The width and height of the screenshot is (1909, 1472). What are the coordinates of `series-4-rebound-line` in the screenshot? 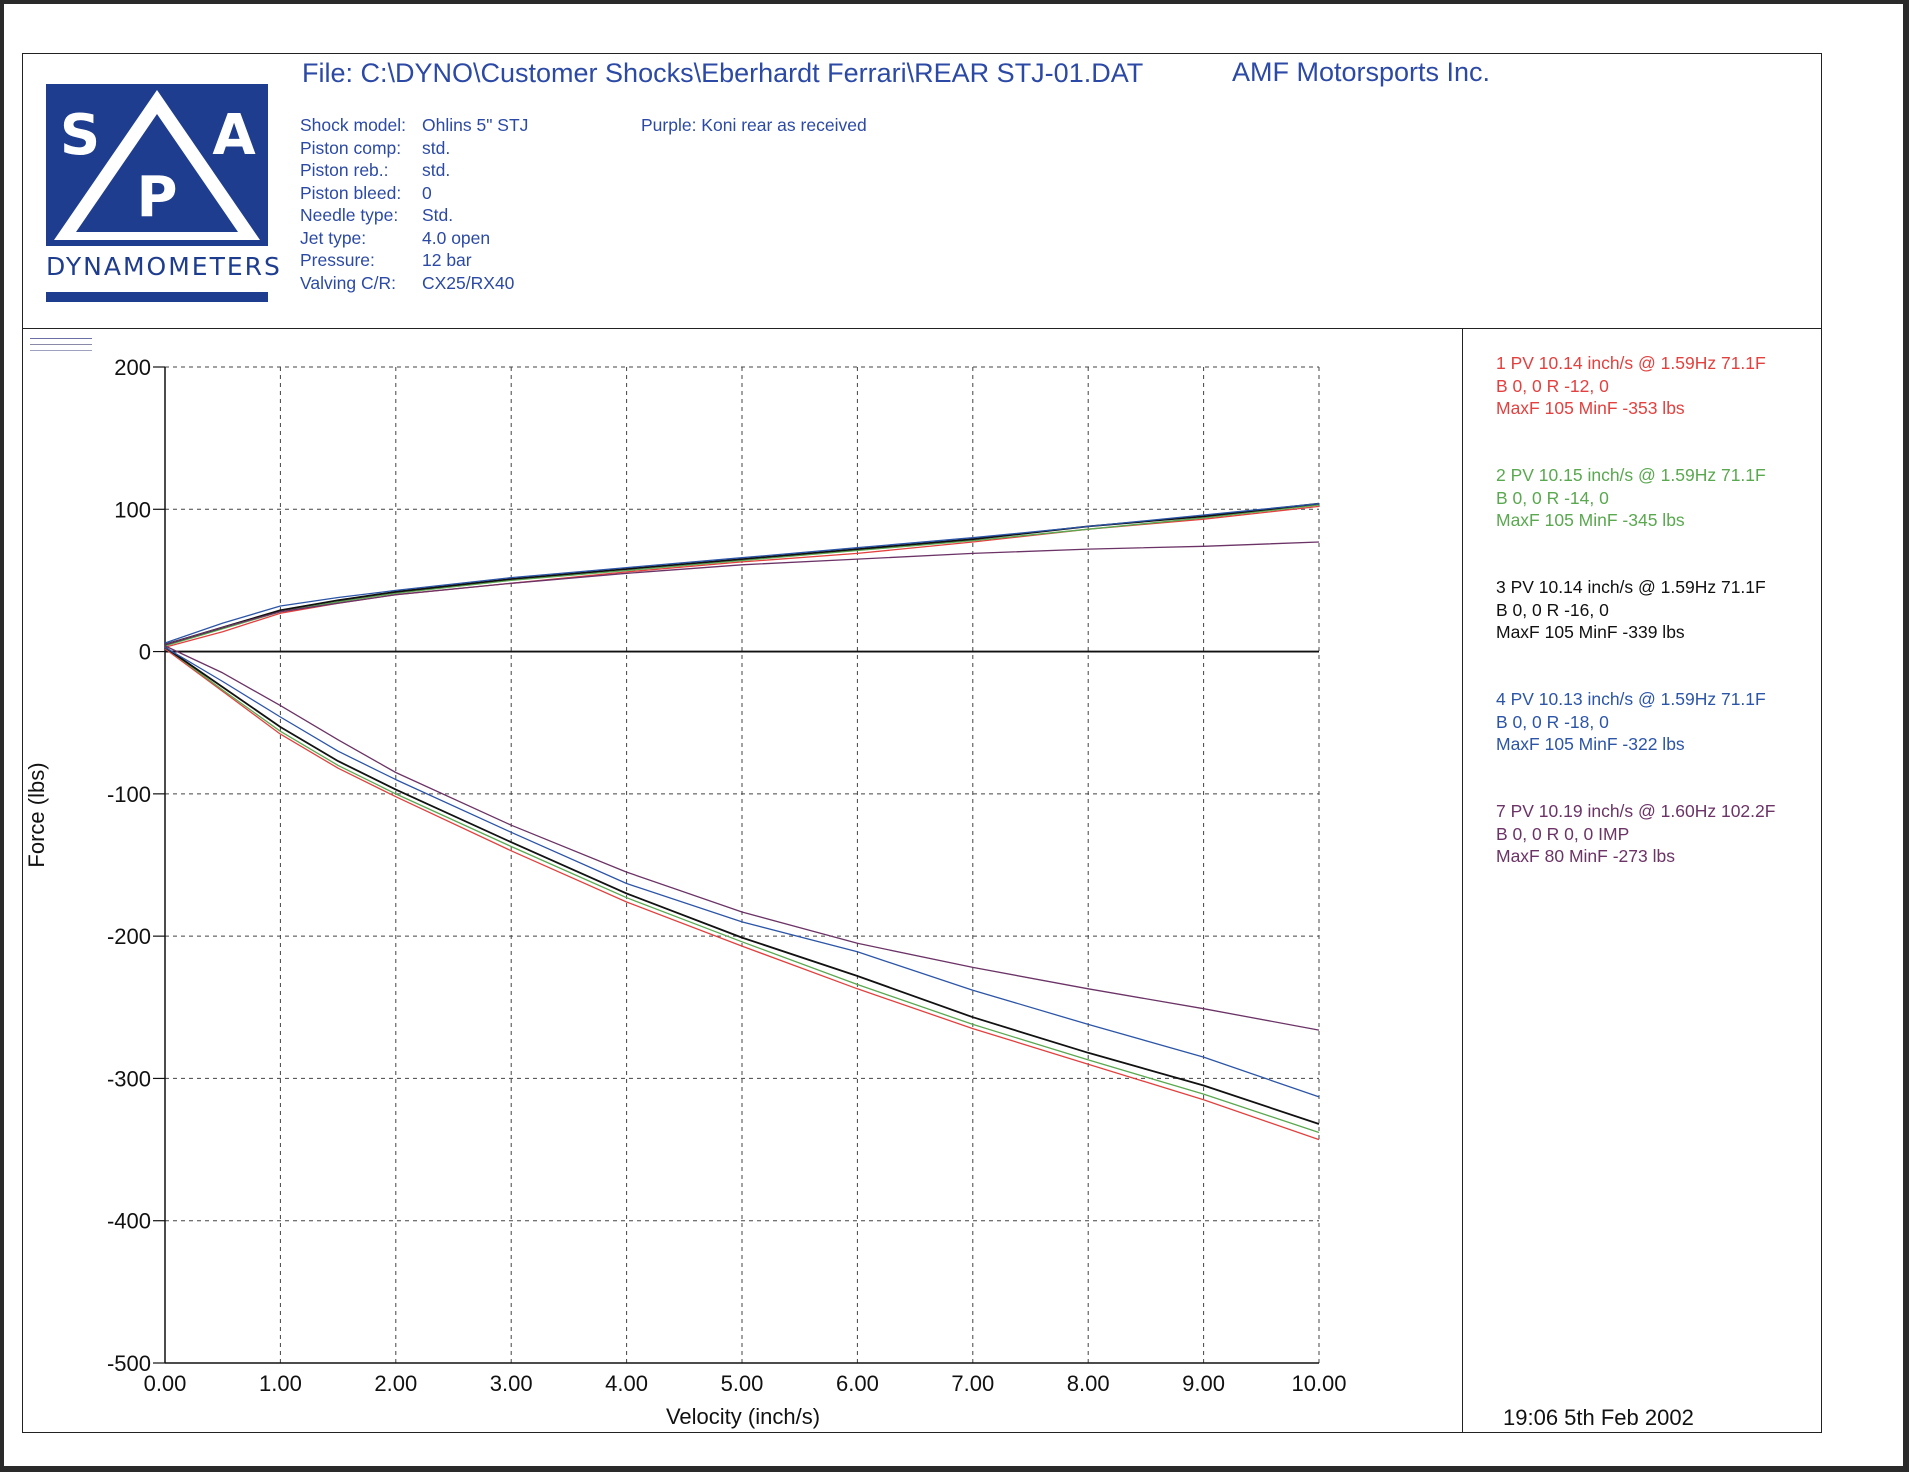 It's located at (742, 573).